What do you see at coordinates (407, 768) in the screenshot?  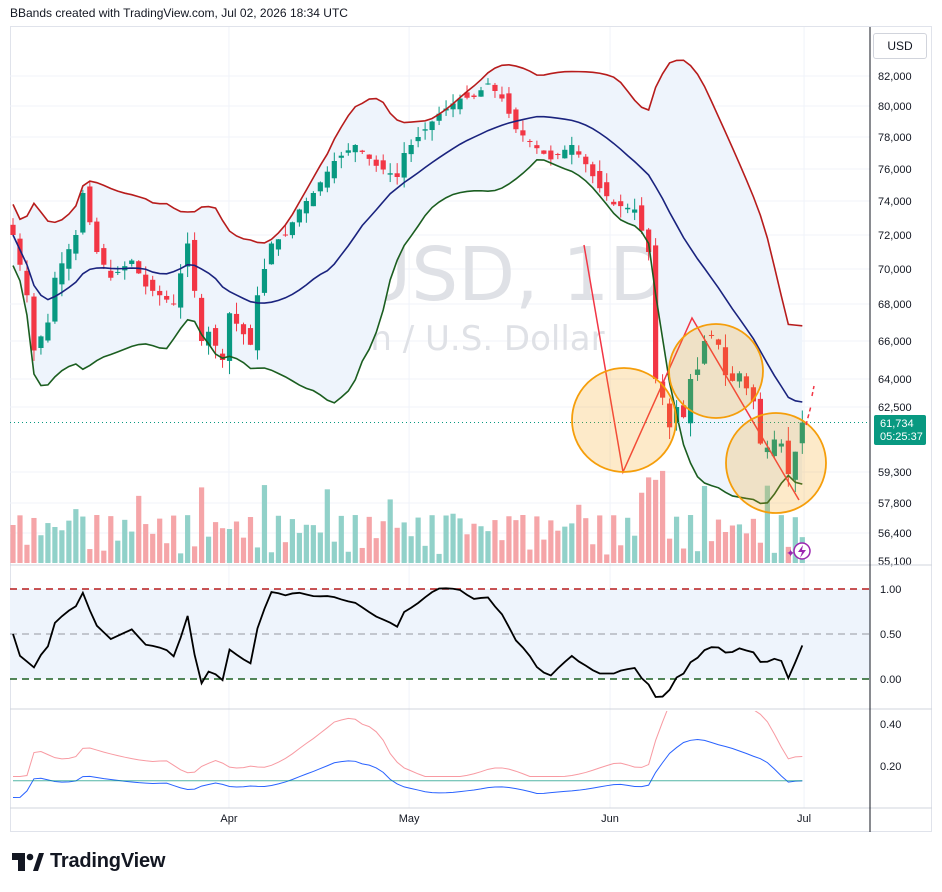 I see `bandwidth-line` at bounding box center [407, 768].